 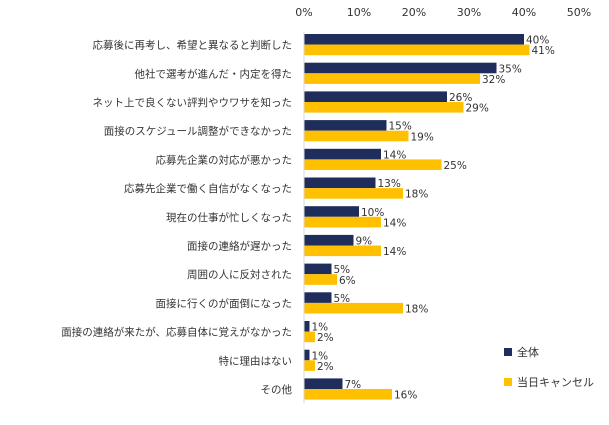 I want to click on data-label: 25%, so click(x=455, y=166).